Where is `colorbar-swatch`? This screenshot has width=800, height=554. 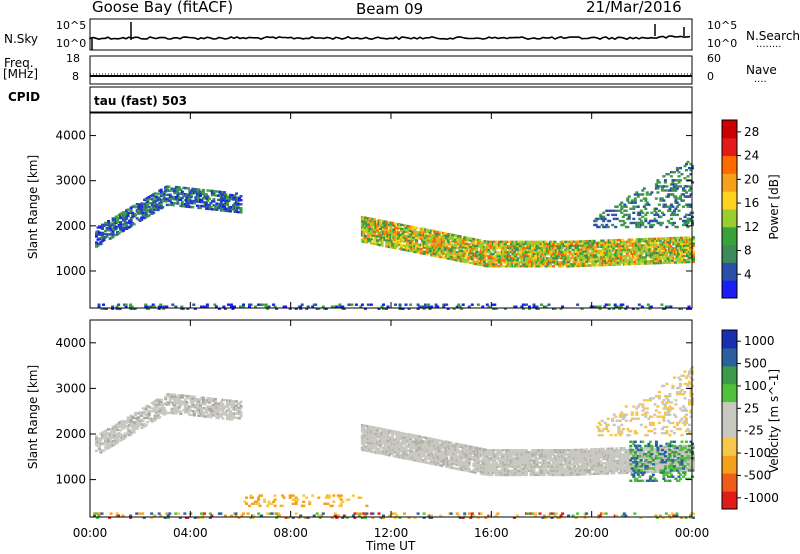
colorbar-swatch is located at coordinates (729, 182).